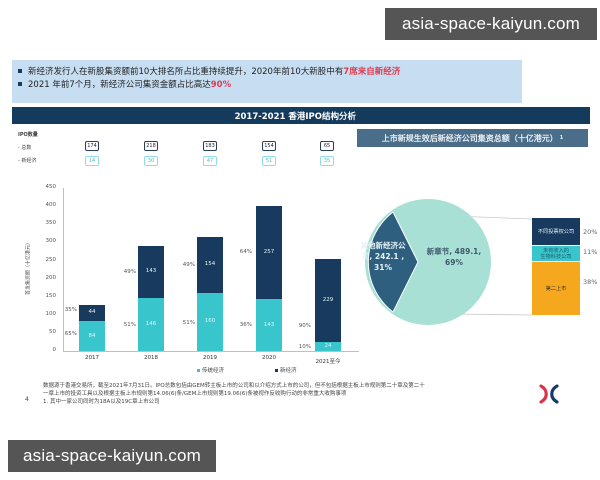 Image resolution: width=600 pixels, height=480 pixels. What do you see at coordinates (454, 257) in the screenshot?
I see `pie-label-new-chapter: 新章节, 489.1, 69%` at bounding box center [454, 257].